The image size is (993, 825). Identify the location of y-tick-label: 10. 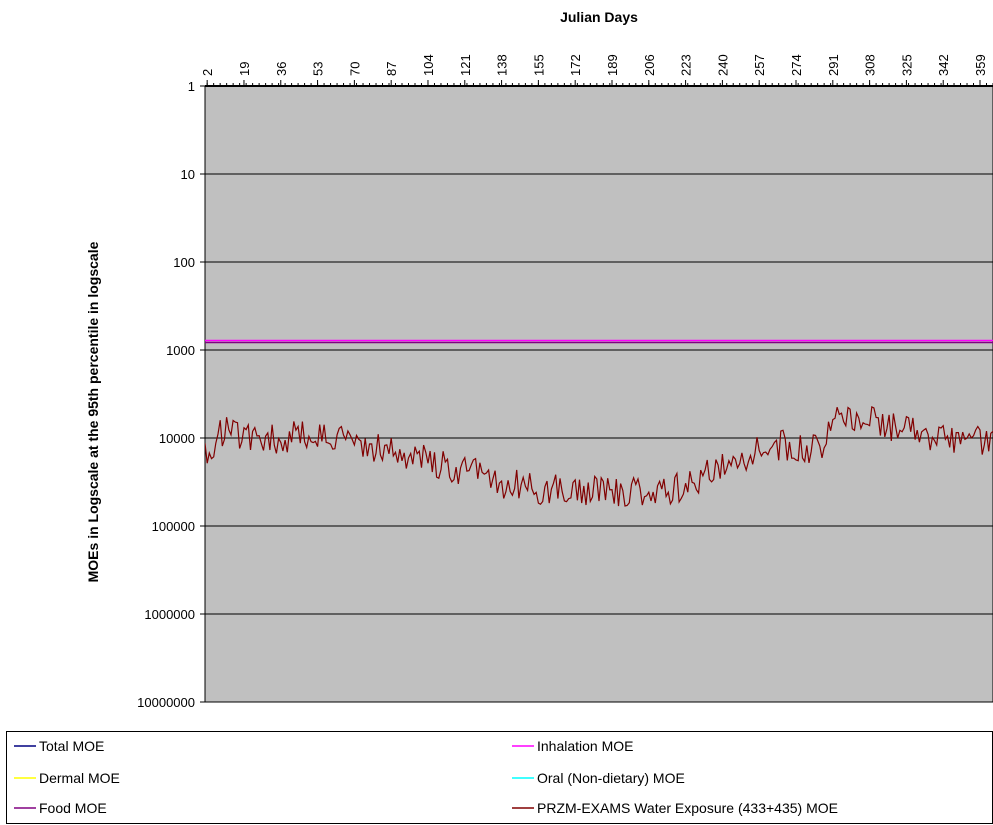
(188, 174).